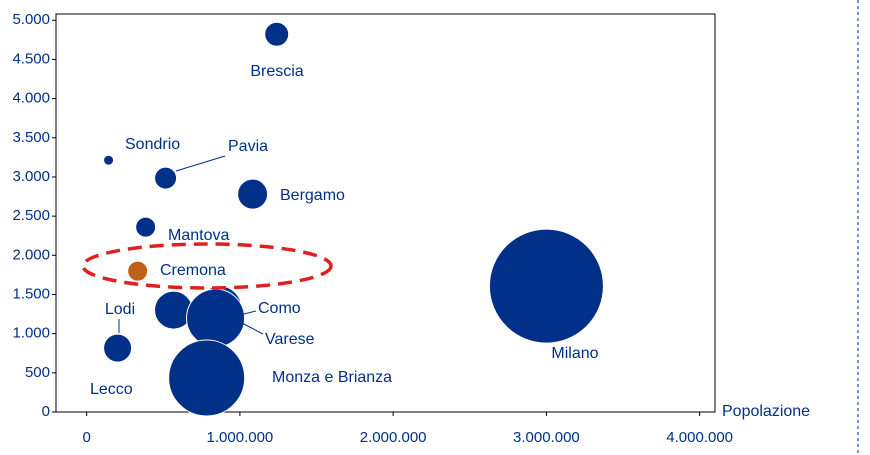 The height and width of the screenshot is (455, 870). I want to click on x-tick-label: 4.000.000, so click(699, 437).